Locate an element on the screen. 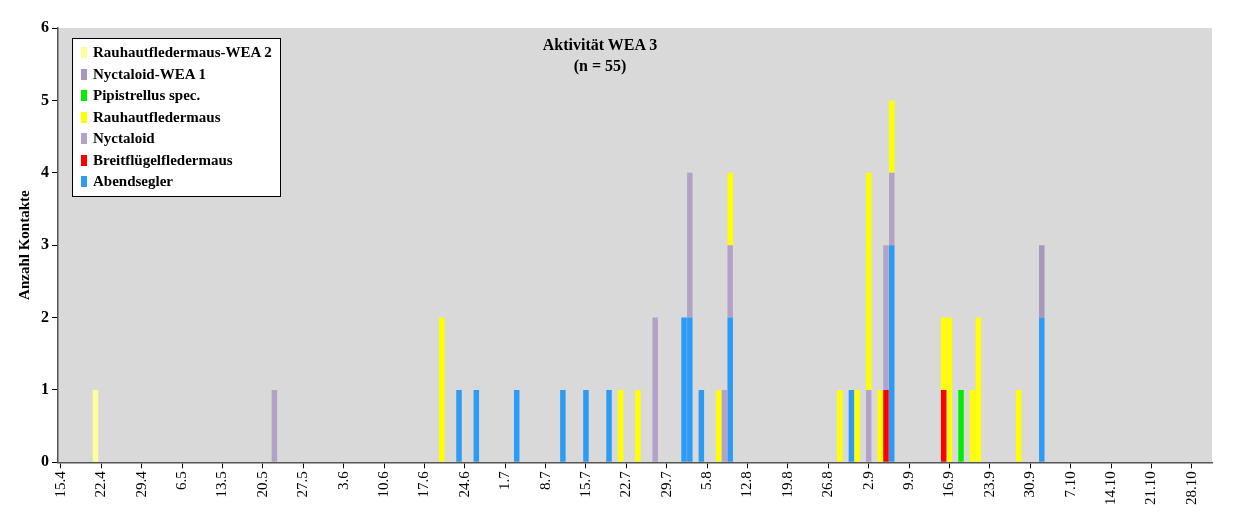 Image resolution: width=1240 pixels, height=517 pixels. x-tick-label: 3.6 is located at coordinates (342, 480).